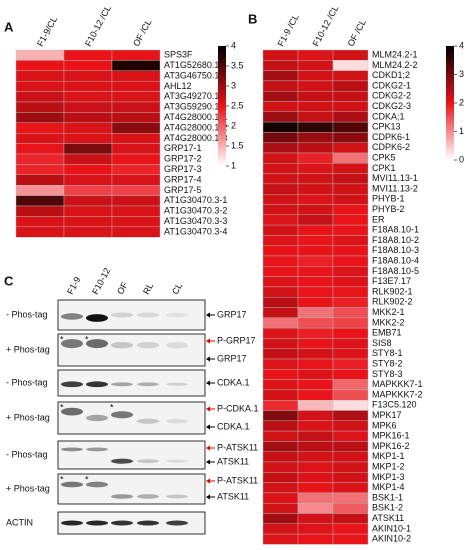 The image size is (468, 550). What do you see at coordinates (237, 480) in the screenshot?
I see `target-label: P-ATSK11` at bounding box center [237, 480].